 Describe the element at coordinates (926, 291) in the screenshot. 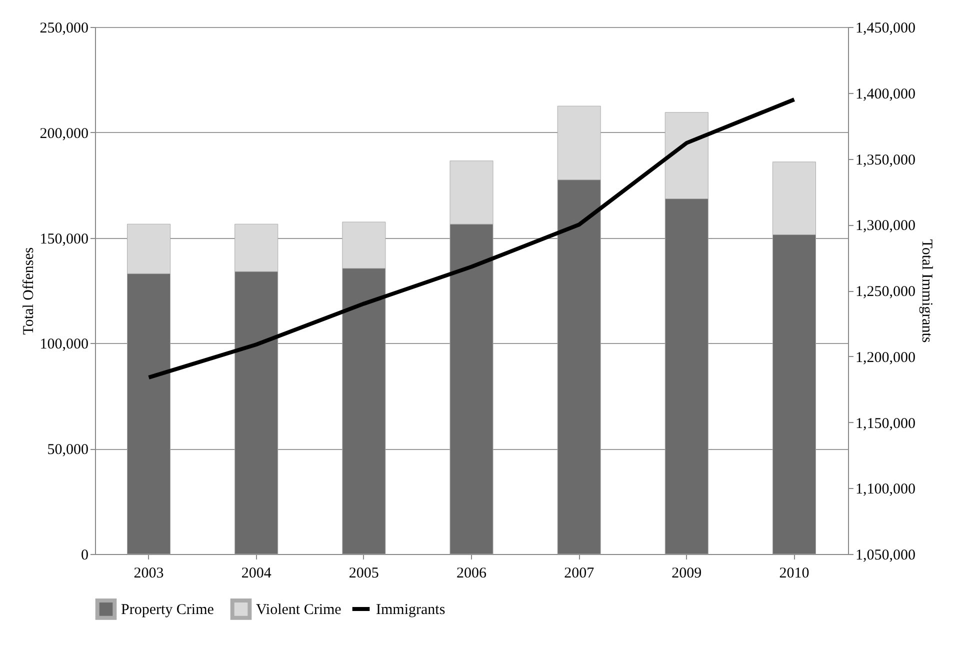

I see `y2-axis-title: Total Immigrants` at that location.